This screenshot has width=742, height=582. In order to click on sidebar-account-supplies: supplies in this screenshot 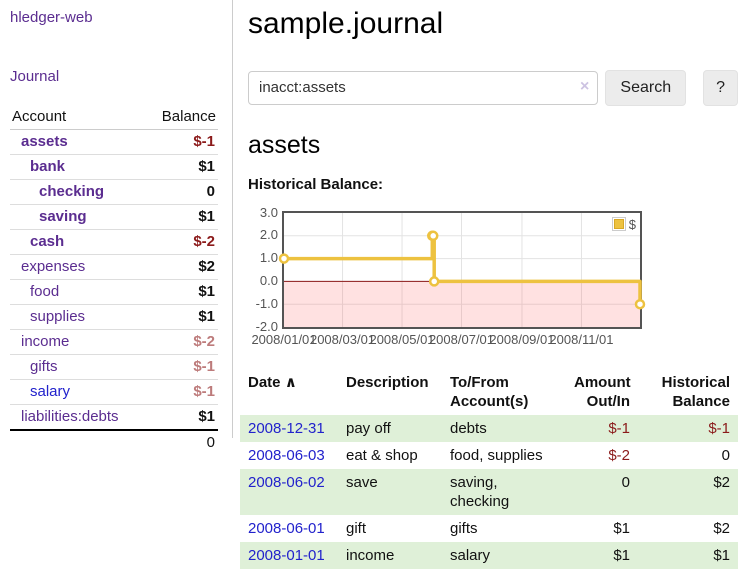, I will do `click(58, 316)`.